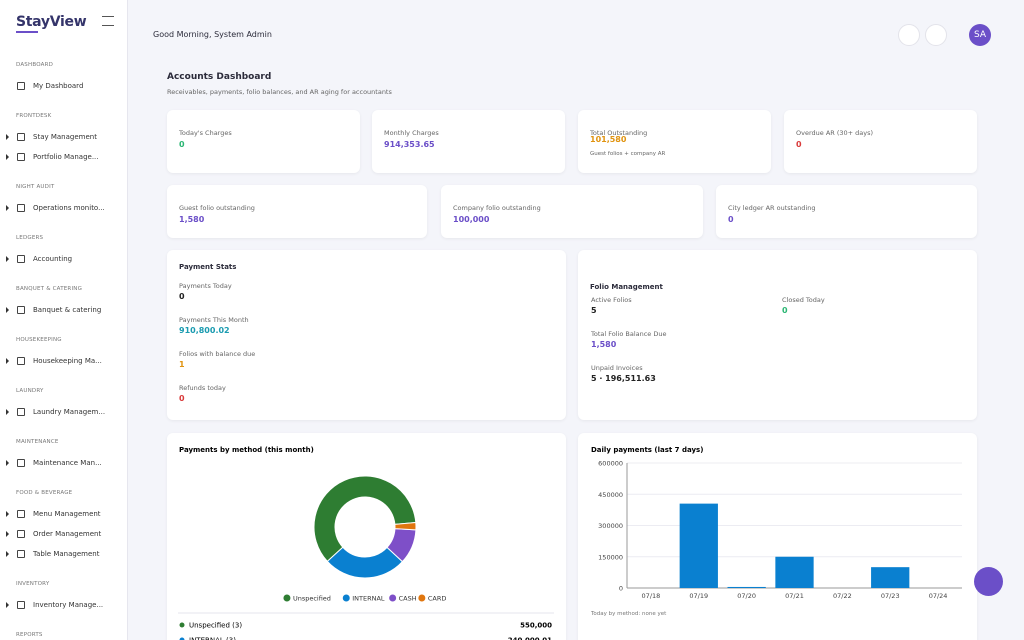  Describe the element at coordinates (405, 526) in the screenshot. I see `pie-slice` at that location.